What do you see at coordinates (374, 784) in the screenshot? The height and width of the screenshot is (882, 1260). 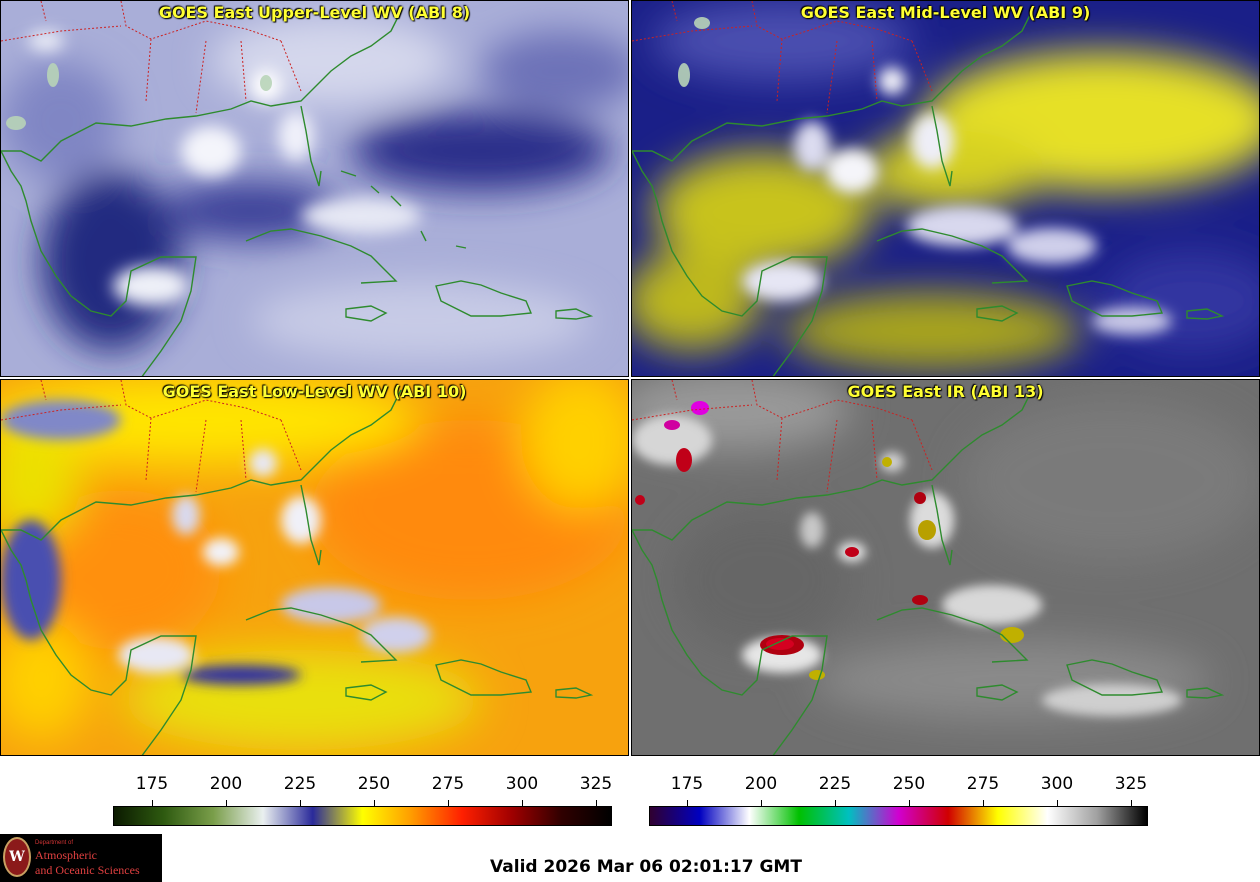 I see `wv-tick-label: 250` at bounding box center [374, 784].